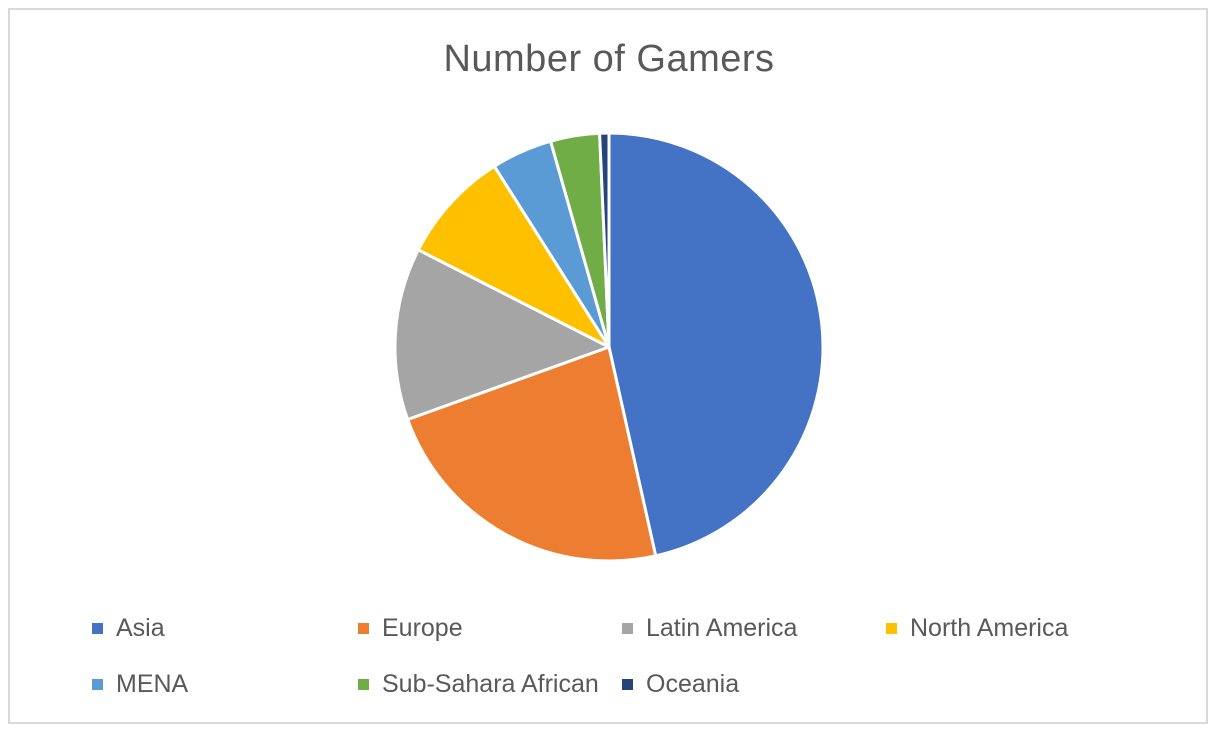 Image resolution: width=1218 pixels, height=734 pixels. I want to click on pie-slice-asia, so click(716, 344).